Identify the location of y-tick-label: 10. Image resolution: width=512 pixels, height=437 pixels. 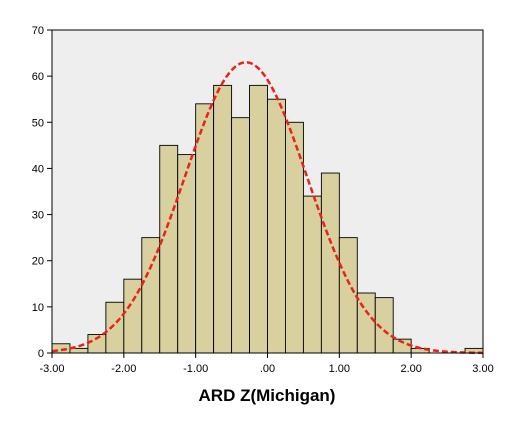
(38, 308).